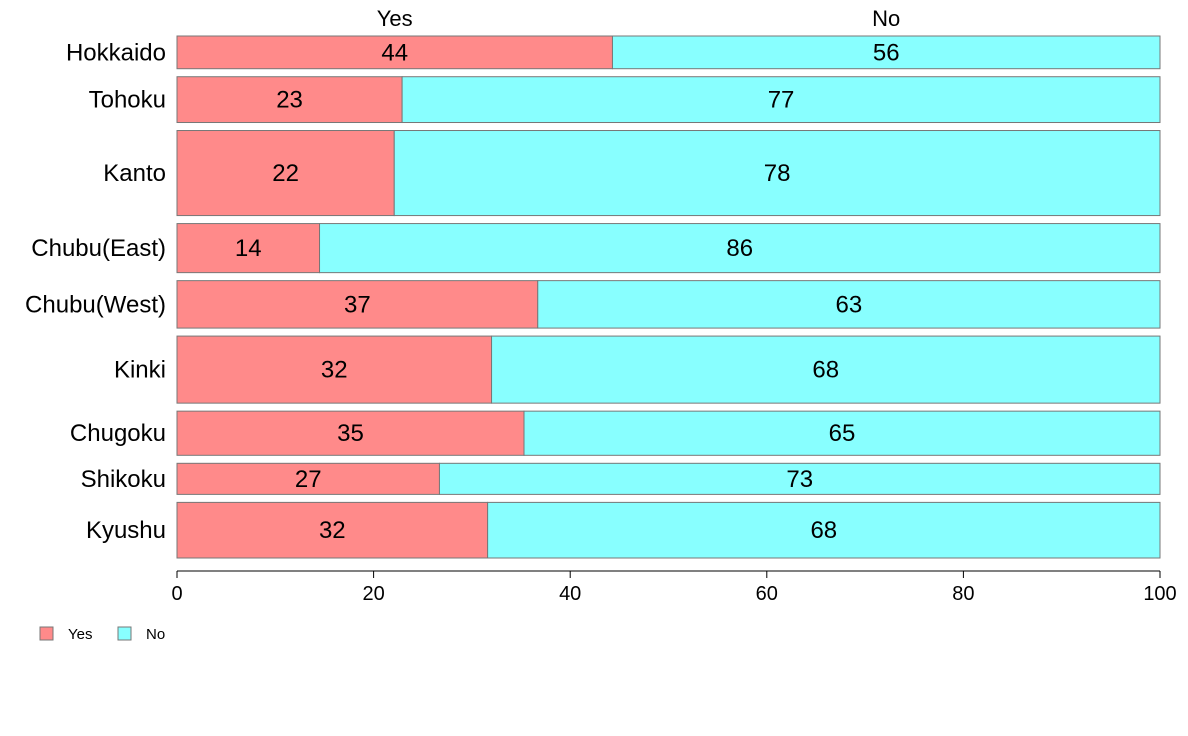 The width and height of the screenshot is (1188, 736). I want to click on value-label: 63, so click(849, 304).